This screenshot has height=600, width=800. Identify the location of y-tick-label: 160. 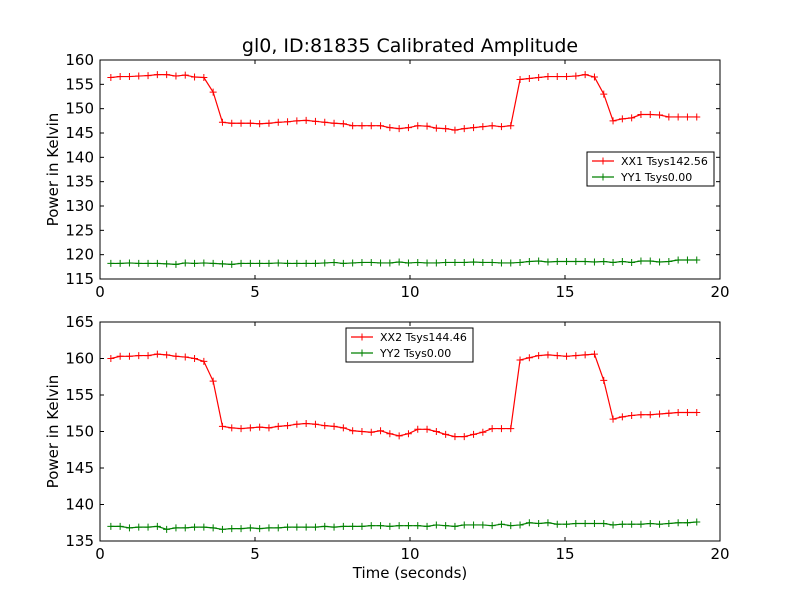
(79, 359).